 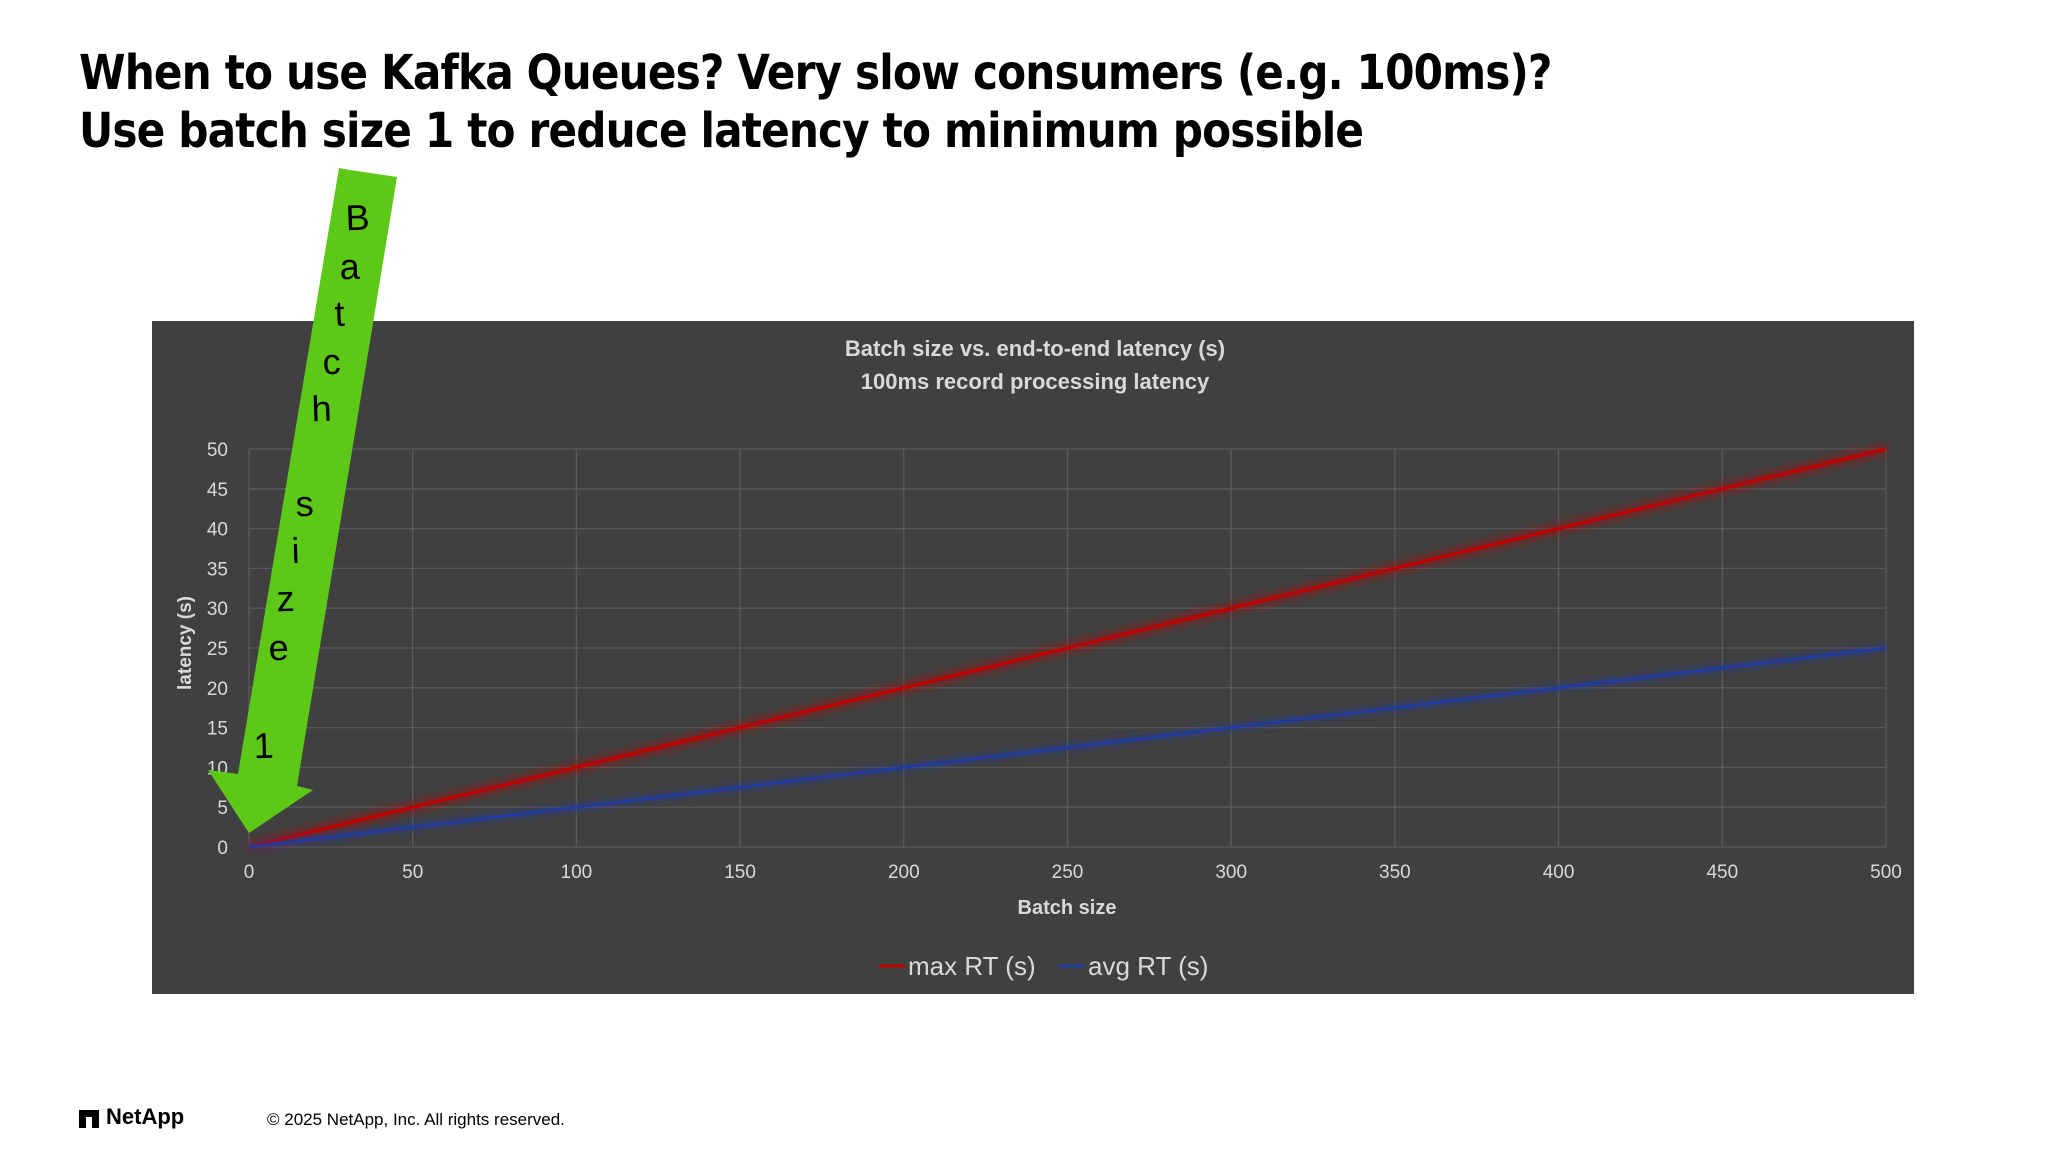 What do you see at coordinates (217, 490) in the screenshot?
I see `y-tick-label: 45` at bounding box center [217, 490].